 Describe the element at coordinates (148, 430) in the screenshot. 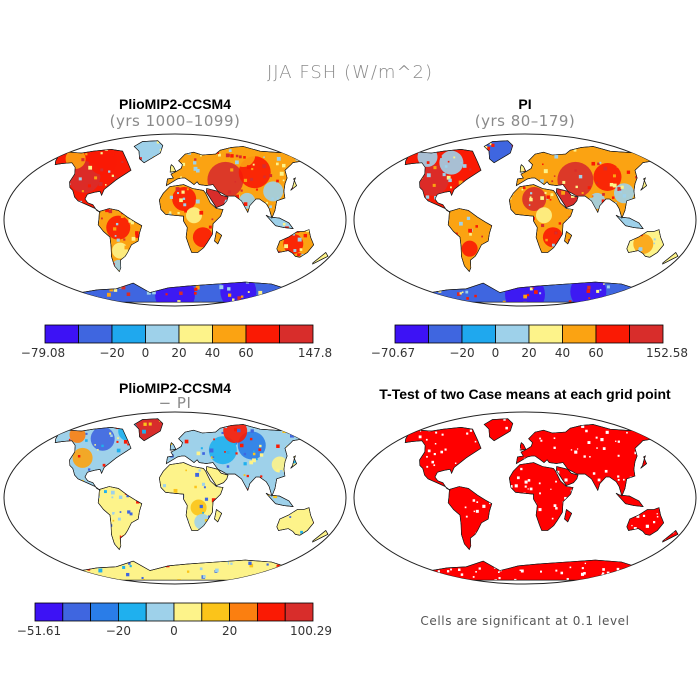

I see `coastline-greenland` at that location.